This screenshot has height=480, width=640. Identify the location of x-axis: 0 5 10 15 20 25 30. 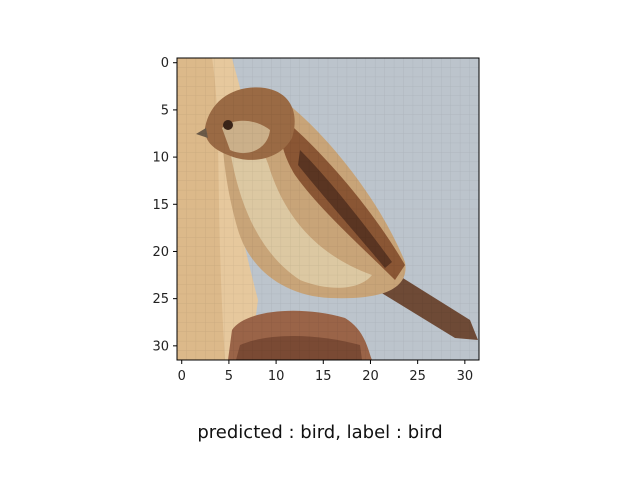
(326, 372).